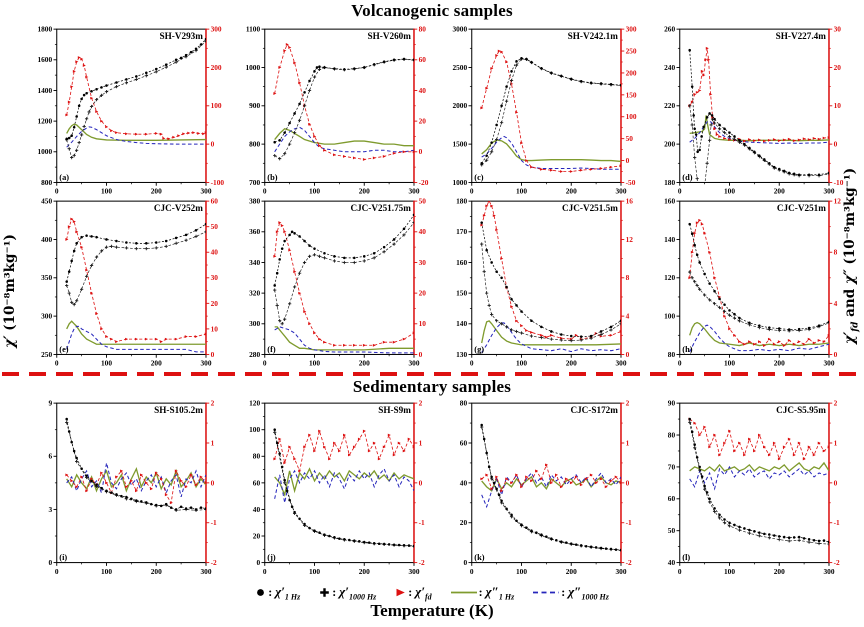 Image resolution: width=864 pixels, height=627 pixels. I want to click on svg-text: 260, so click(669, 29).